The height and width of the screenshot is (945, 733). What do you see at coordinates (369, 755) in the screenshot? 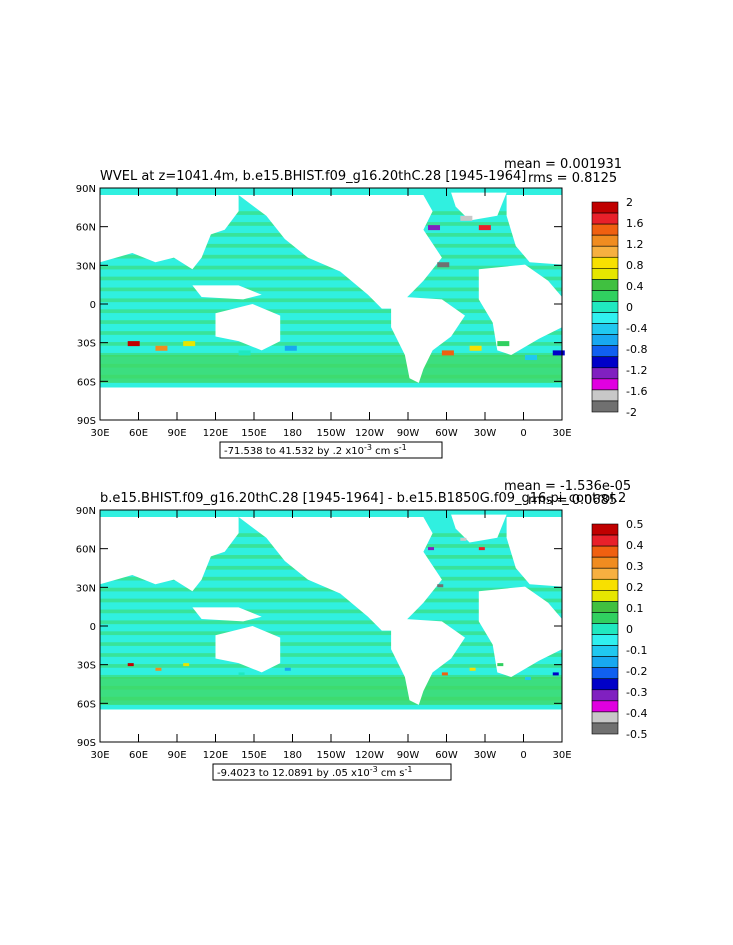
I see `x-tick-label: 120W` at bounding box center [369, 755].